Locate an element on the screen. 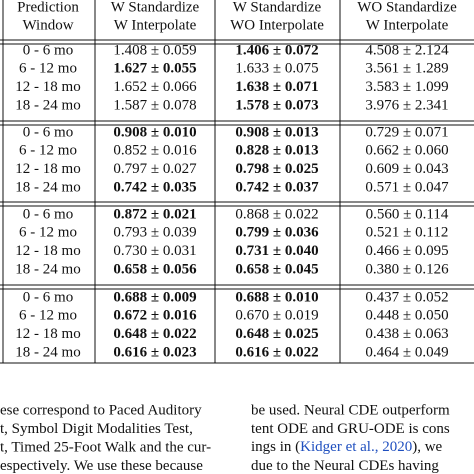 The height and width of the screenshot is (474, 474). table-cell: 0.648 ± 0.022 is located at coordinates (154, 334).